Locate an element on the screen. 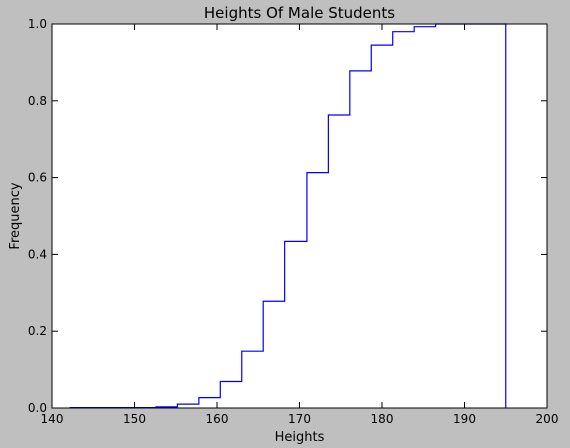  y-tick-label: 1.0 is located at coordinates (37, 24).